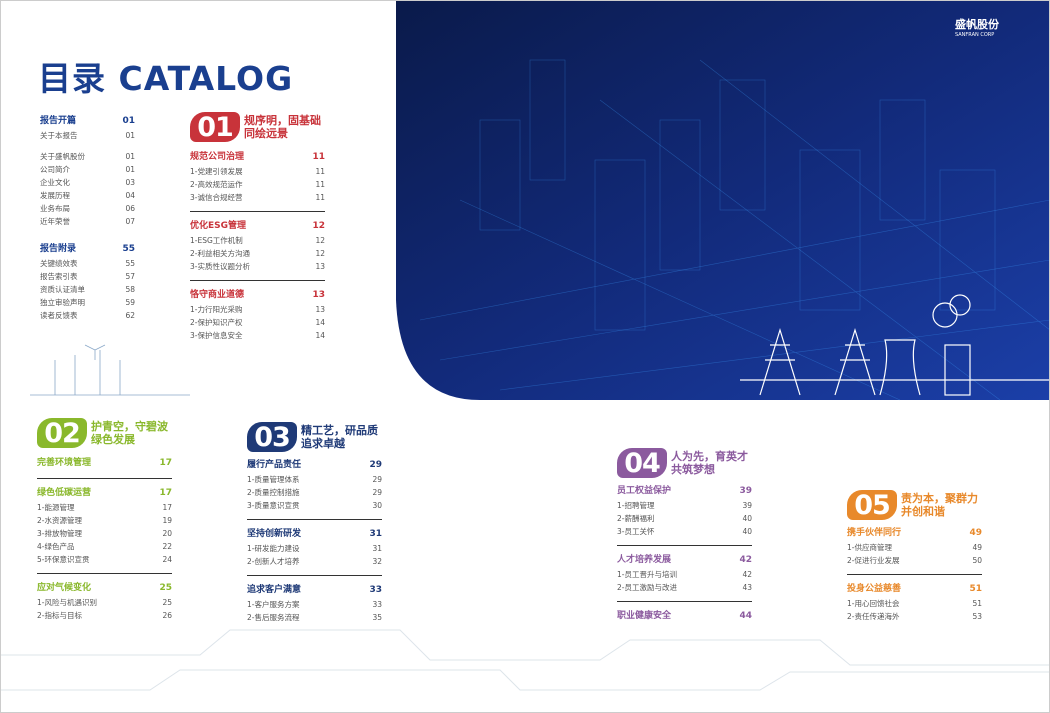 The width and height of the screenshot is (1050, 713). Describe the element at coordinates (273, 561) in the screenshot. I see `section-item-label: 2-创新人才培养` at that location.